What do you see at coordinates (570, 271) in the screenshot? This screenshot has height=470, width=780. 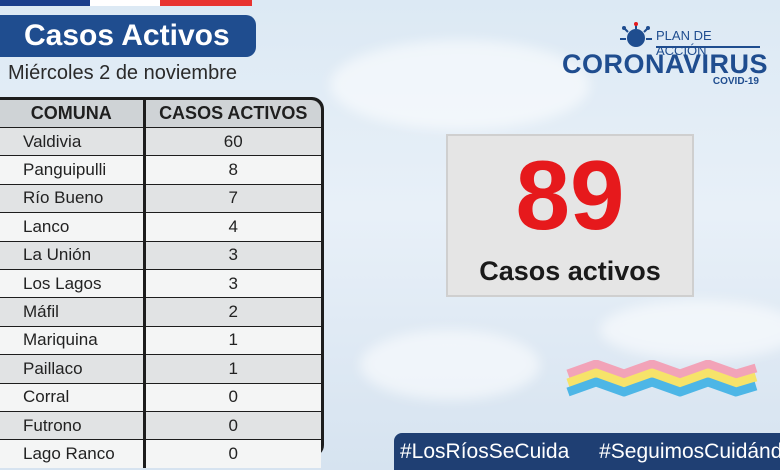 I see `counter-label: Casos activos` at bounding box center [570, 271].